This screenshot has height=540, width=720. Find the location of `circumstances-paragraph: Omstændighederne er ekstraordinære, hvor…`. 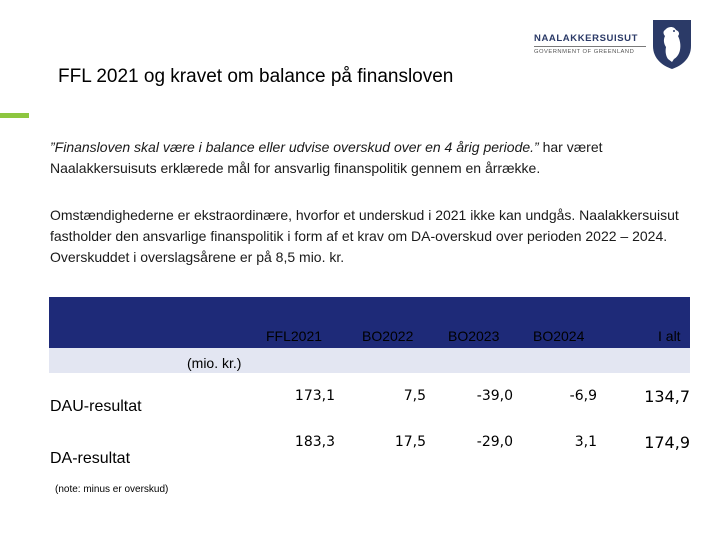

circumstances-paragraph: Omstændighederne er ekstraordinære, hvor… is located at coordinates (364, 236).